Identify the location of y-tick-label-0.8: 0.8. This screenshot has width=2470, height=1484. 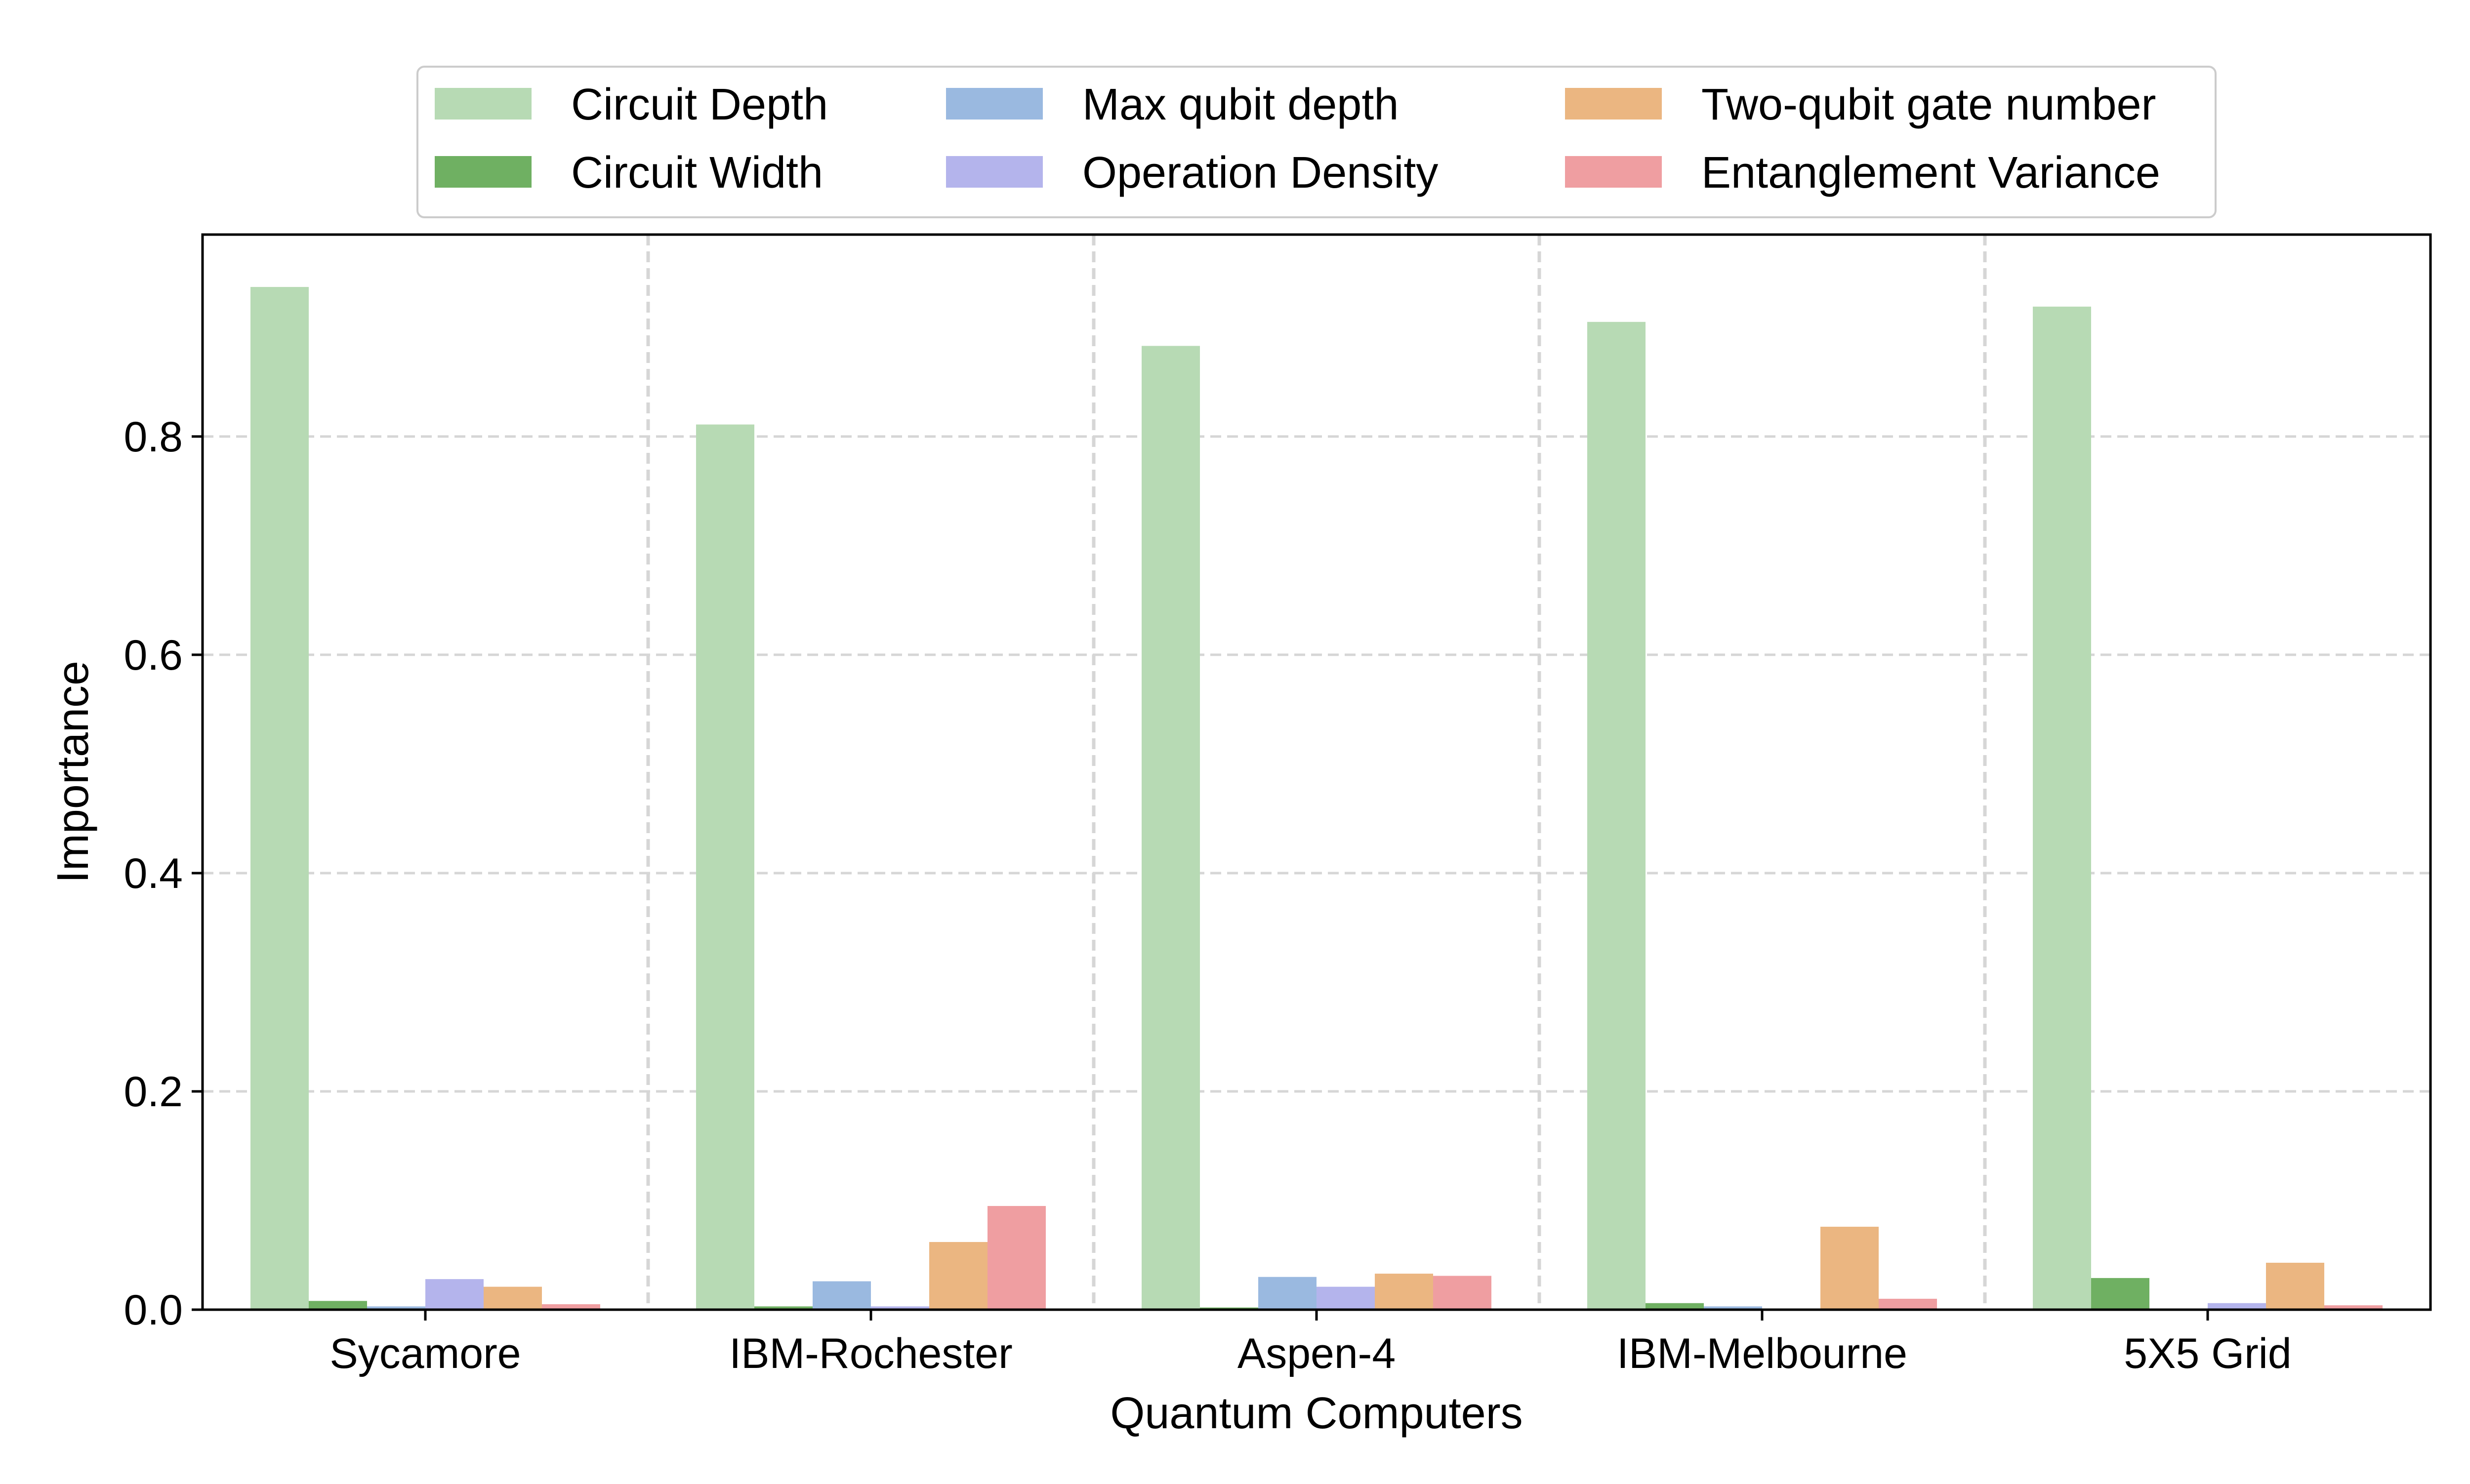
(153, 437).